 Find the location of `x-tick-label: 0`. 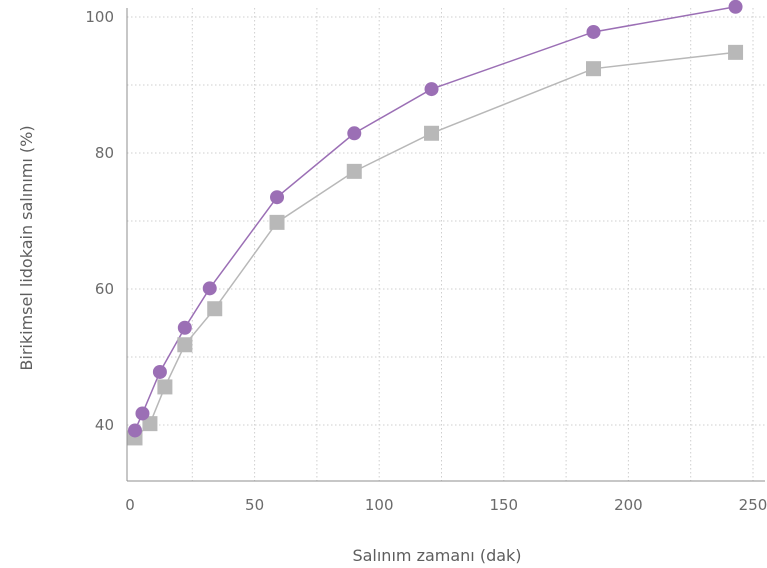

x-tick-label: 0 is located at coordinates (130, 505).